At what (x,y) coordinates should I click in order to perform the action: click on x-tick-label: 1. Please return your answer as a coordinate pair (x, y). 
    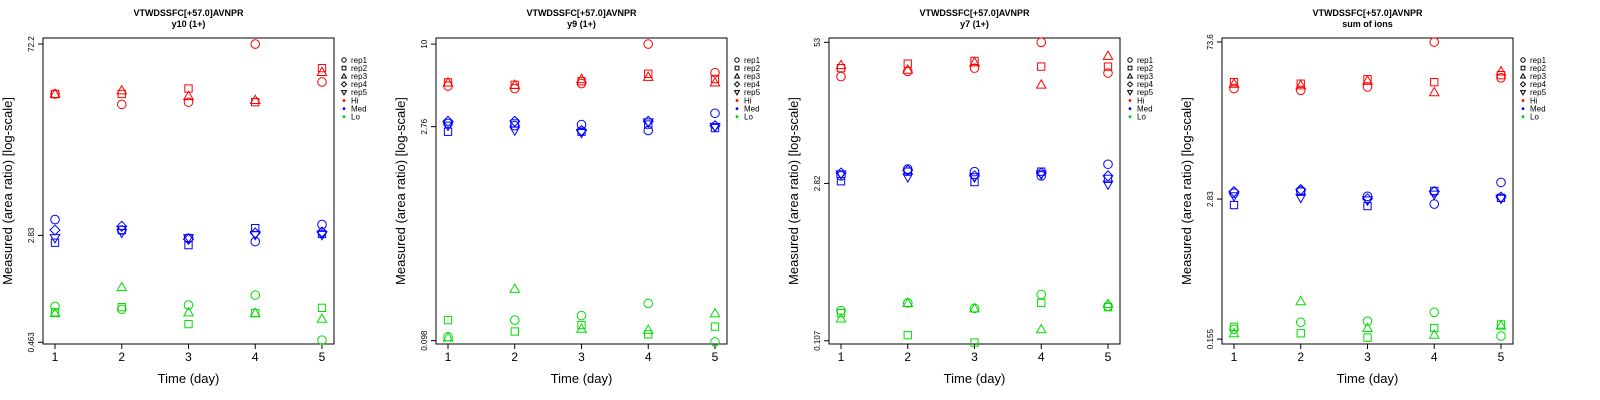
    Looking at the image, I should click on (55, 357).